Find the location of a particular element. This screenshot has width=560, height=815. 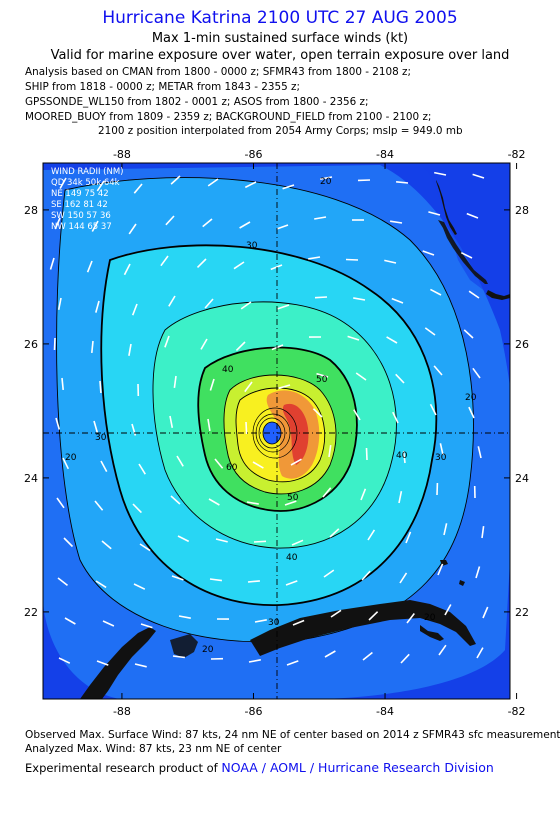

legend-row: NE 149 75 42 is located at coordinates (80, 194).